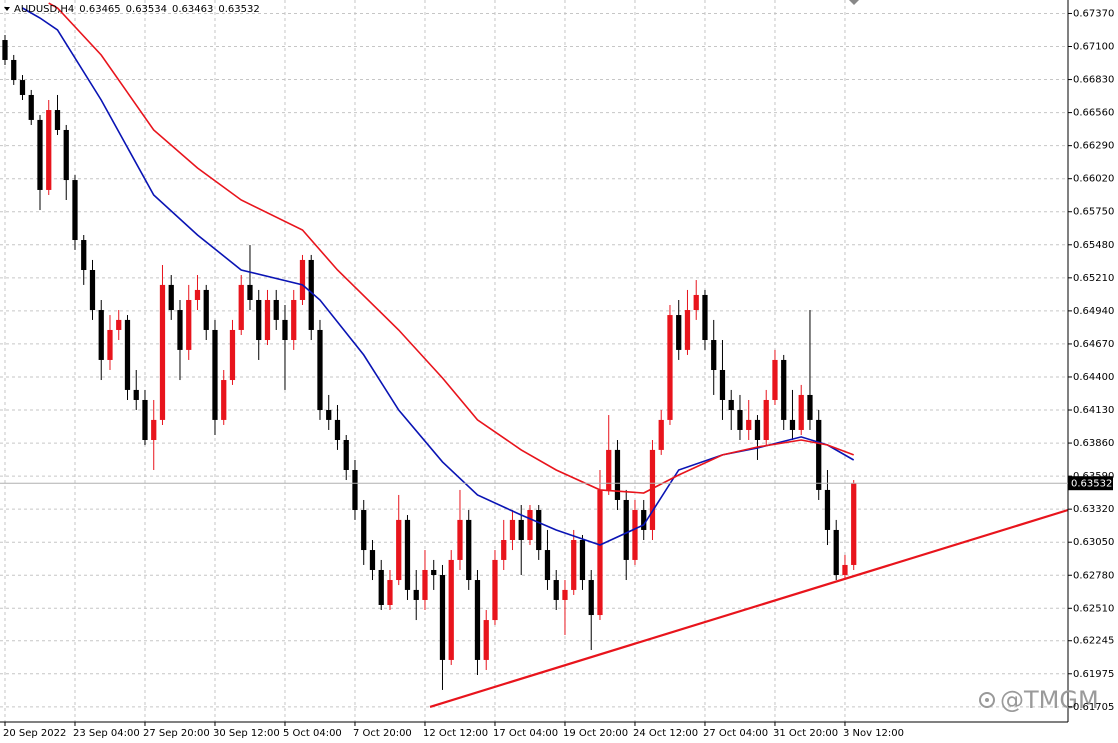  What do you see at coordinates (99, 9) in the screenshot?
I see `header-value: 0.63465` at bounding box center [99, 9].